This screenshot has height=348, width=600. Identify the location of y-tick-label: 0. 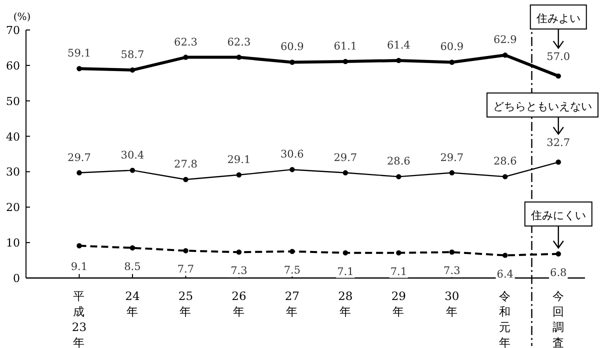
(16, 278).